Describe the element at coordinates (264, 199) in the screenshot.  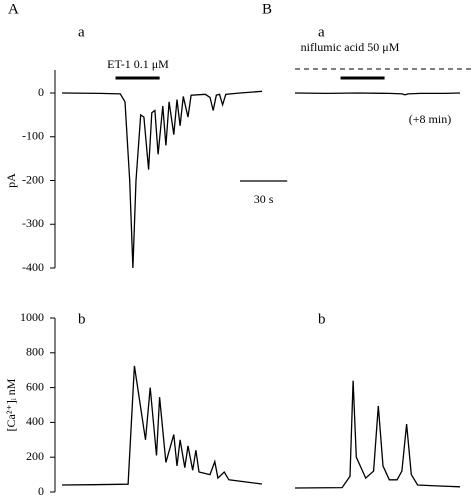
I see `scale-bar-label: 30 s` at that location.